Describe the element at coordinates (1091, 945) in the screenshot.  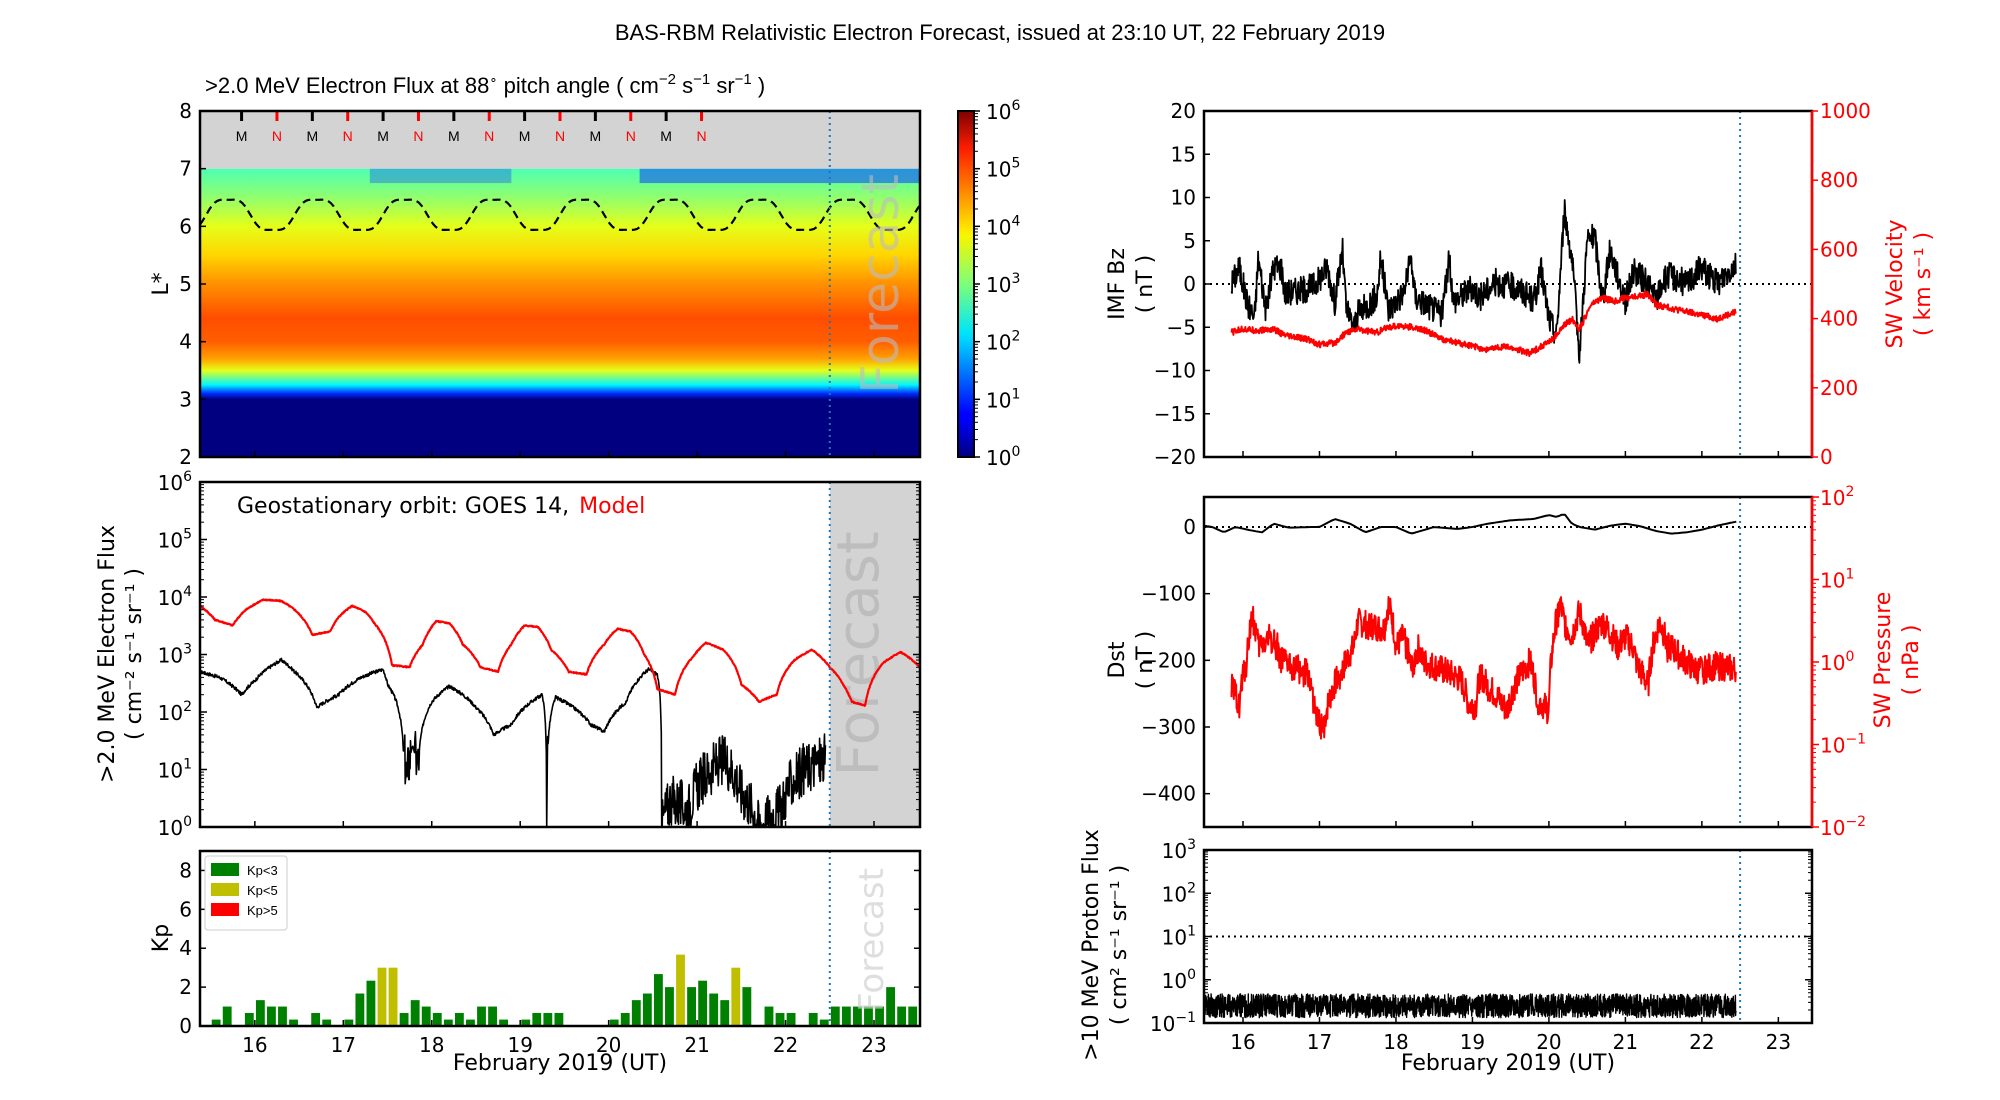
I see `proton-ylabel-line1: >10 MeV Proton Flux` at that location.